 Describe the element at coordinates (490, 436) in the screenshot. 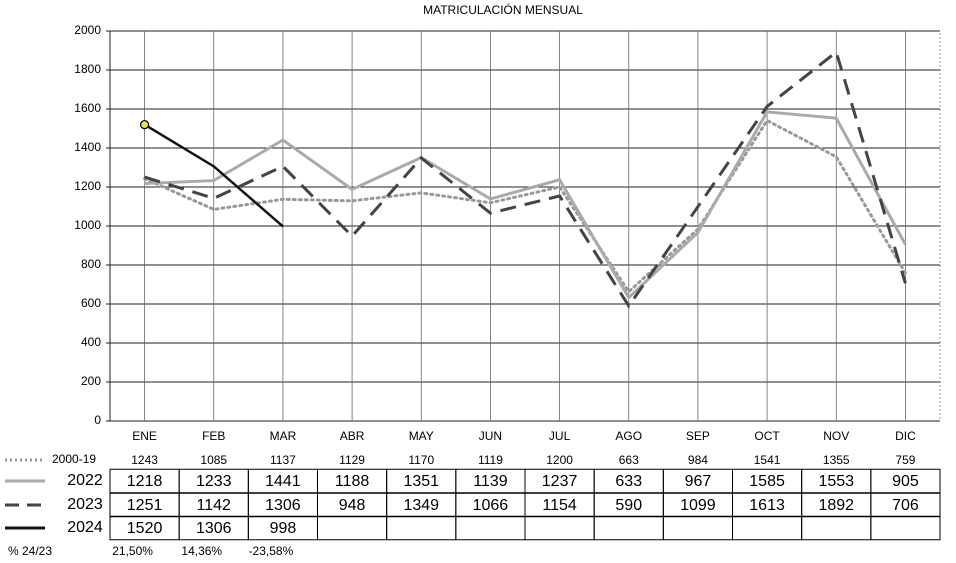

I see `x-tick-label: JUN` at that location.